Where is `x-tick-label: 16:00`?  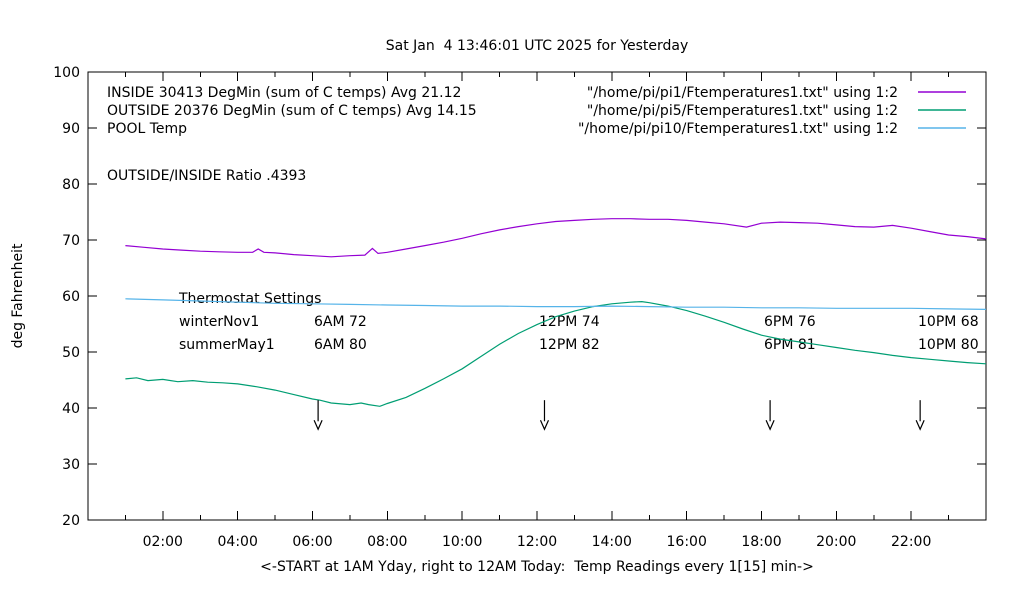 x-tick-label: 16:00 is located at coordinates (687, 542).